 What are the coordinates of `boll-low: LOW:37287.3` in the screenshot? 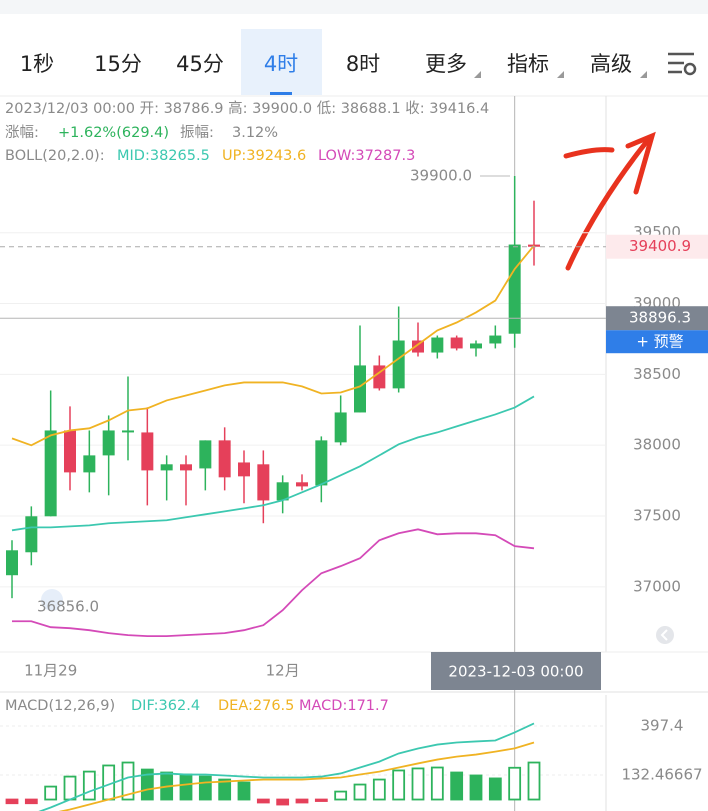 It's located at (366, 156).